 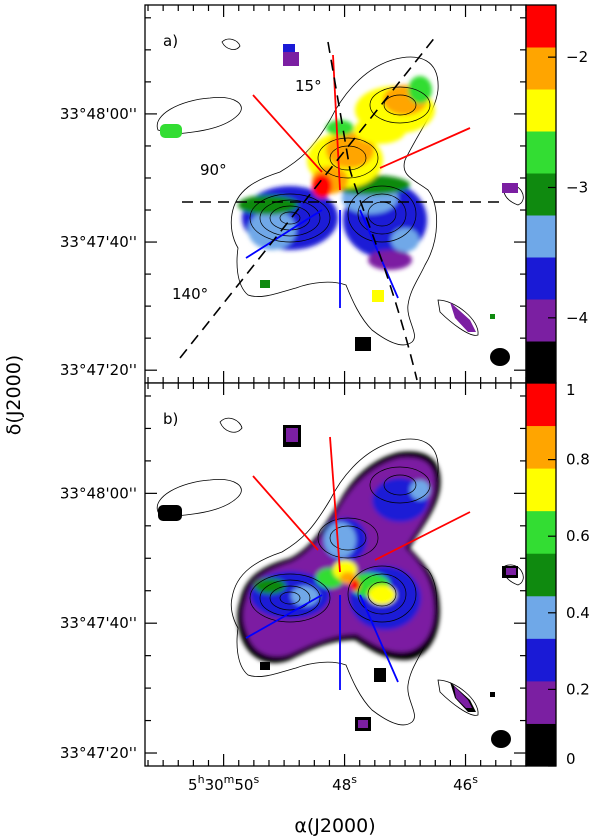 What do you see at coordinates (98, 493) in the screenshot?
I see `panel-b-ytick-label: 33°48'00''` at bounding box center [98, 493].